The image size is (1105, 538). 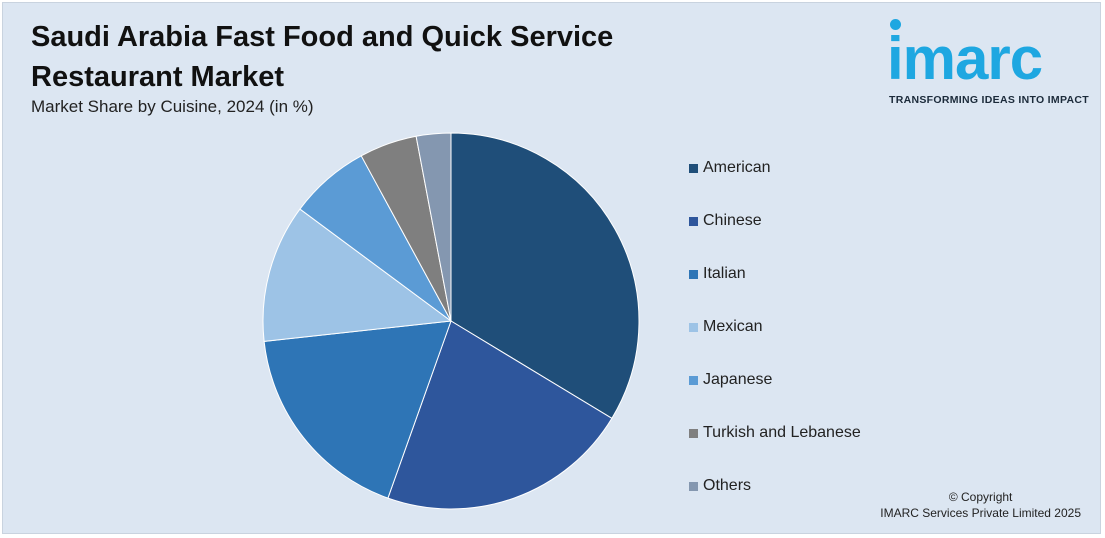 I want to click on pie-slice-american, so click(x=545, y=276).